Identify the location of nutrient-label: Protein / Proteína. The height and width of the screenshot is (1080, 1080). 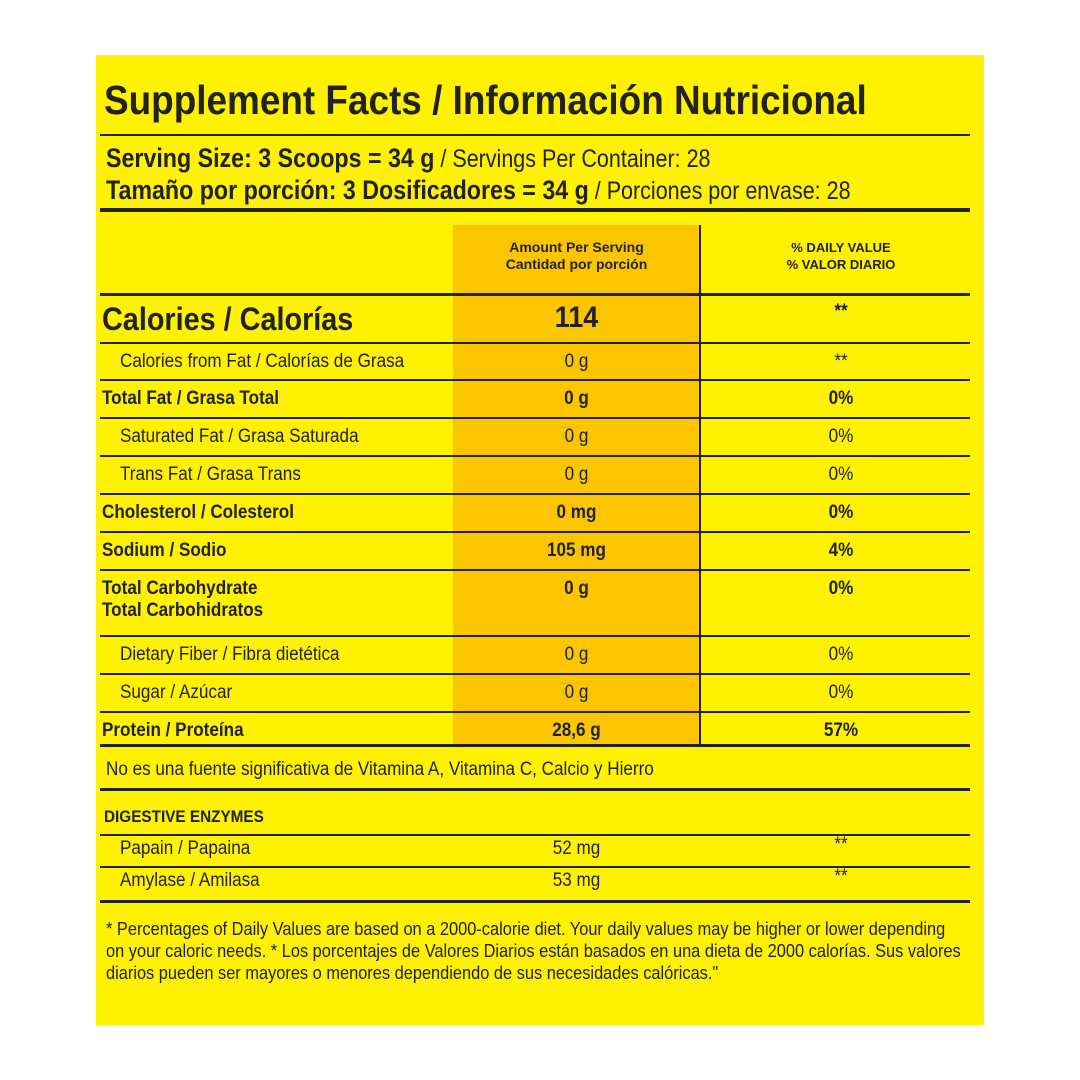
(173, 730).